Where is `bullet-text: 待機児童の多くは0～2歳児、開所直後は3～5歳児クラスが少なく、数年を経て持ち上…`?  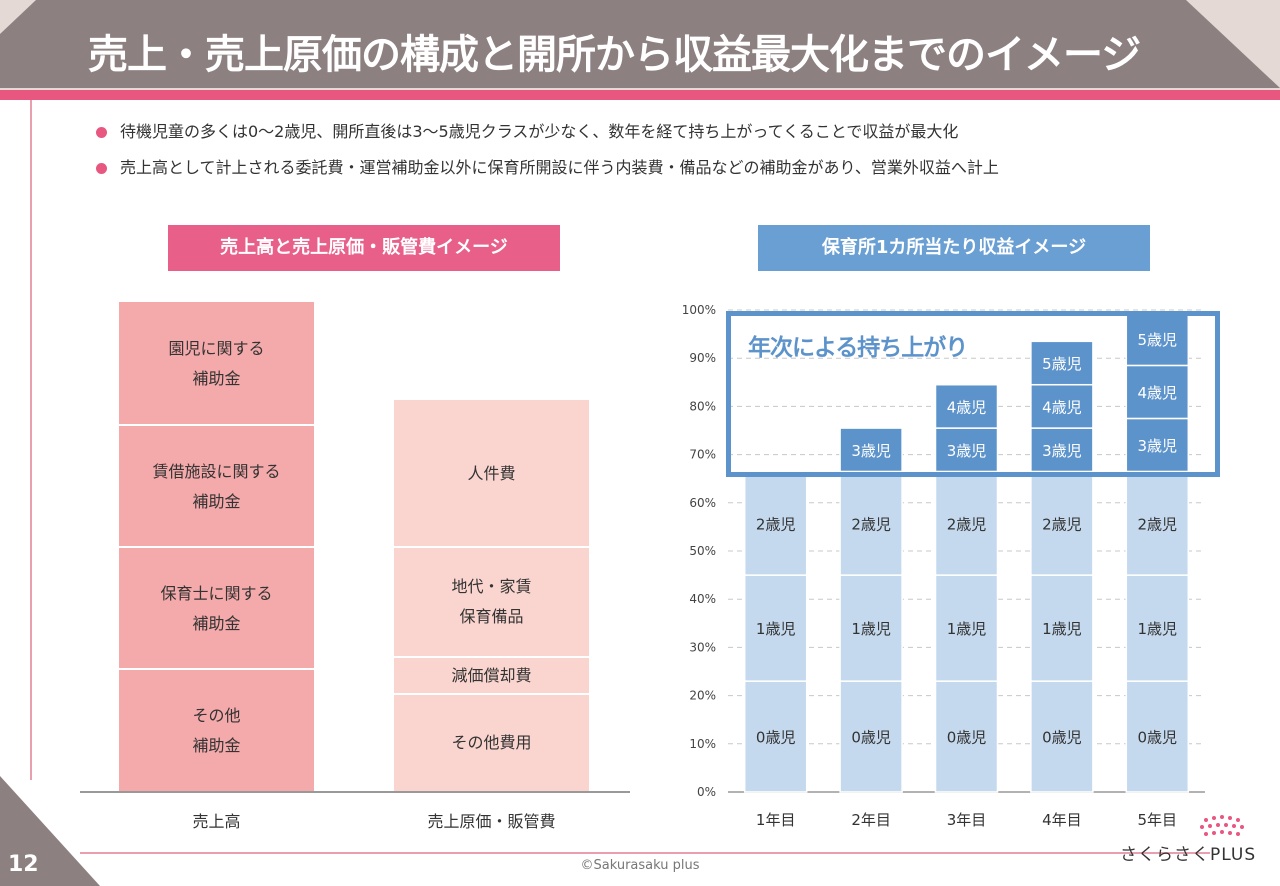
bullet-text: 待機児童の多くは0～2歳児、開所直後は3～5歳児クラスが少なく、数年を経て持ち上… is located at coordinates (539, 131).